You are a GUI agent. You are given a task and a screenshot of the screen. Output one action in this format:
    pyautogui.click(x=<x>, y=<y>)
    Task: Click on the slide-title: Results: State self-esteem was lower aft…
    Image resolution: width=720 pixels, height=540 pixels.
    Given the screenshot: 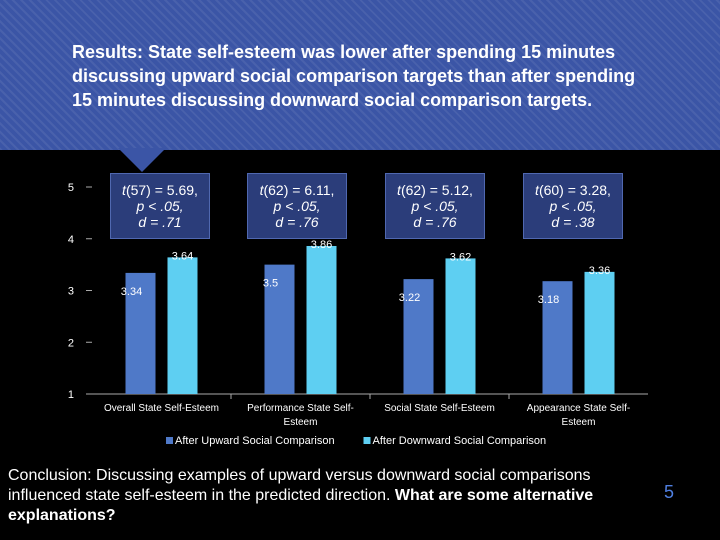 What is the action you would take?
    pyautogui.click(x=354, y=76)
    